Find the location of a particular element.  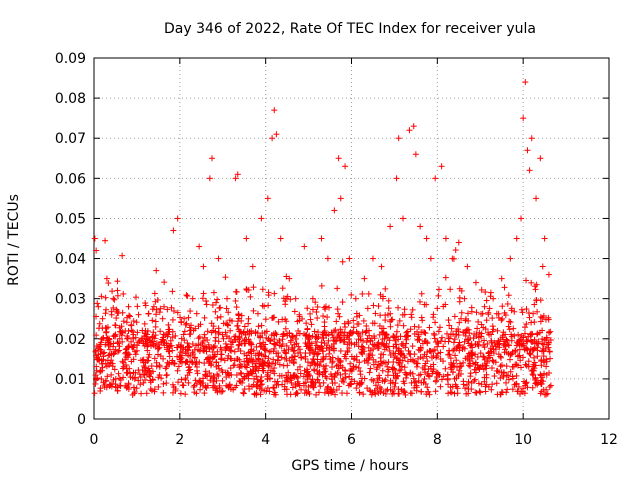

x-tick-label: 4 is located at coordinates (265, 440).